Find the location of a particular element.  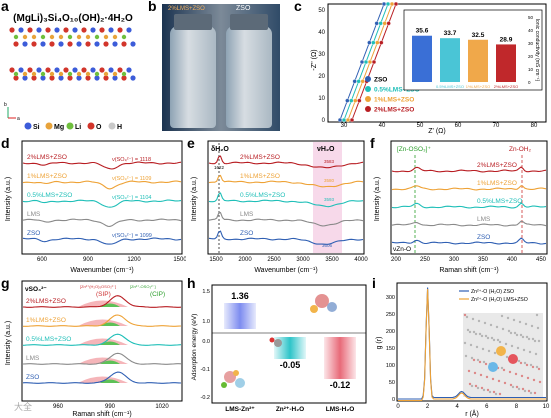

inset-bar is located at coordinates (450, 60).